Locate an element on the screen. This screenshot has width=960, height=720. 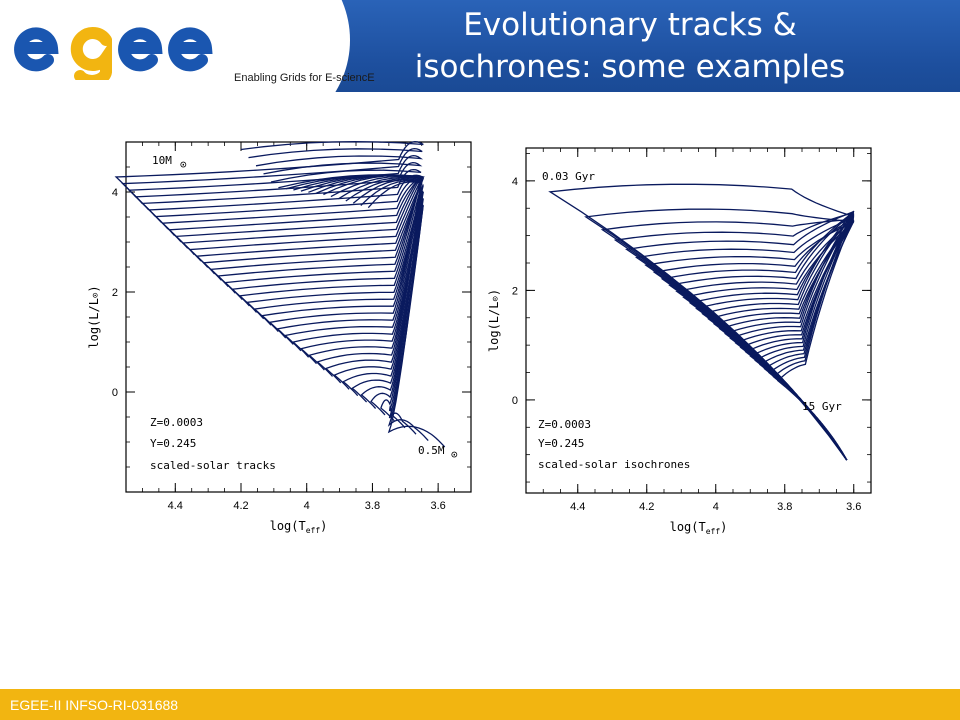
header-blue-bar is located at coordinates (600, 46).